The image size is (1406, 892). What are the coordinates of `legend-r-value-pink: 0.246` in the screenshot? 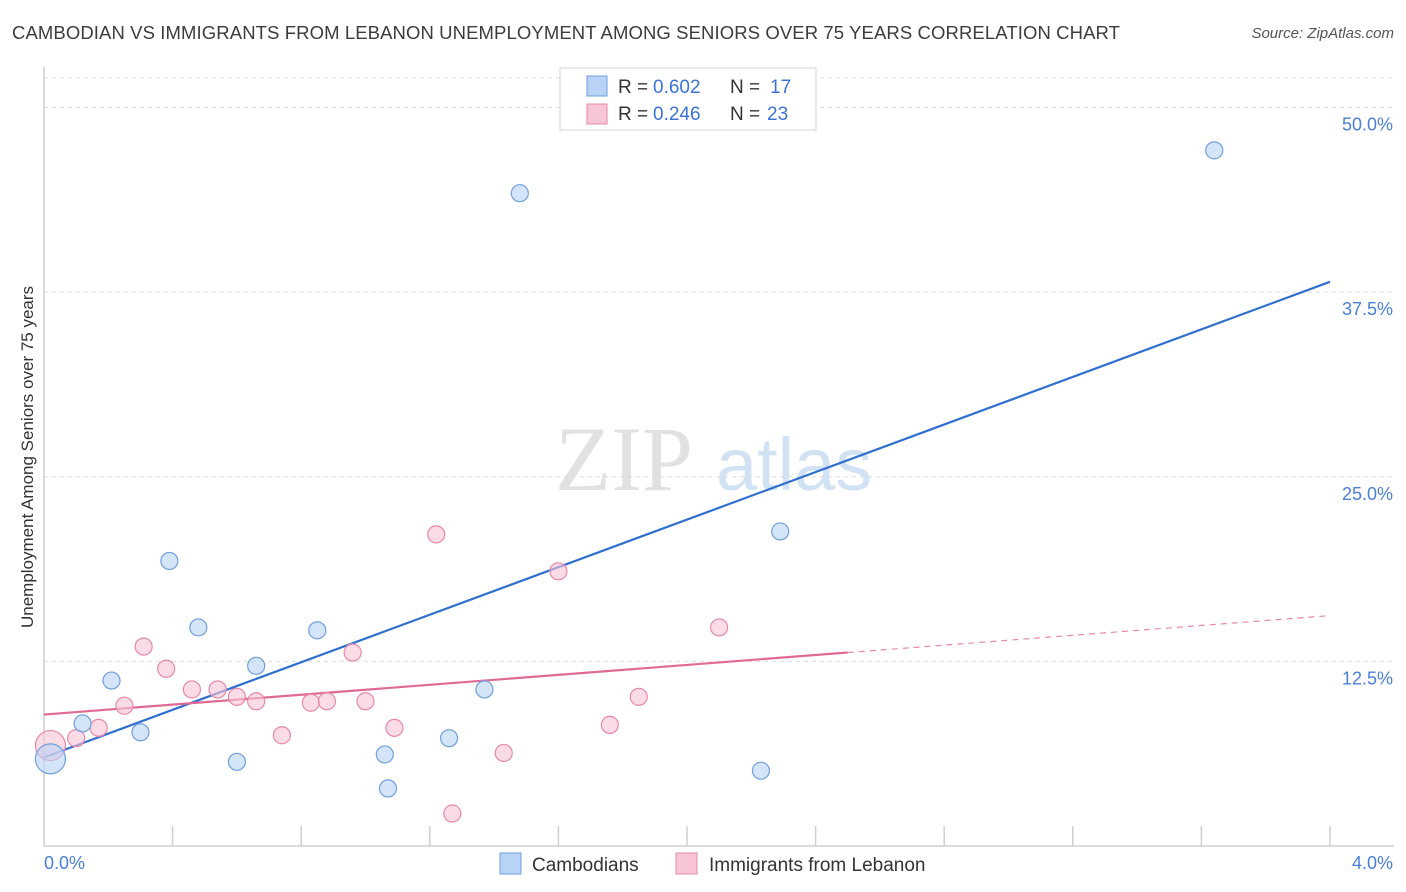 It's located at (677, 114).